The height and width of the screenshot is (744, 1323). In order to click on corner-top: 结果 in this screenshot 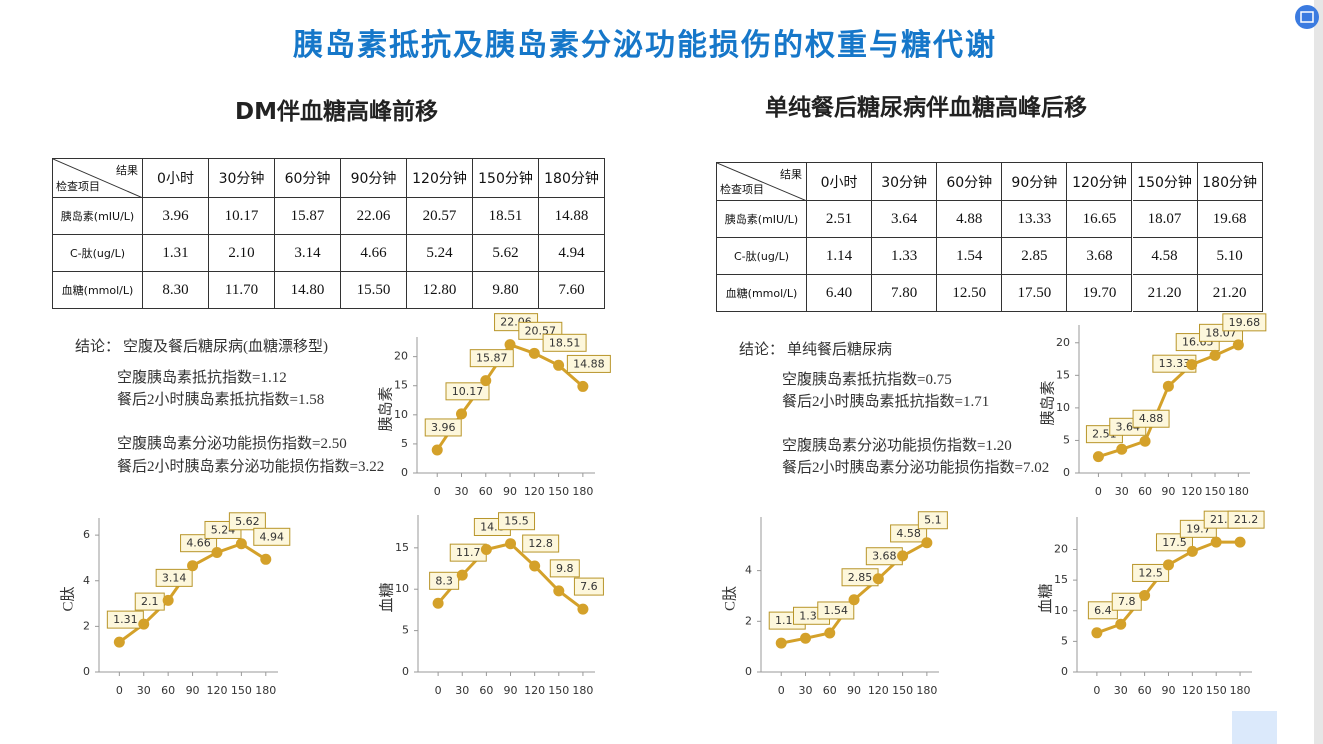, I will do `click(127, 171)`.